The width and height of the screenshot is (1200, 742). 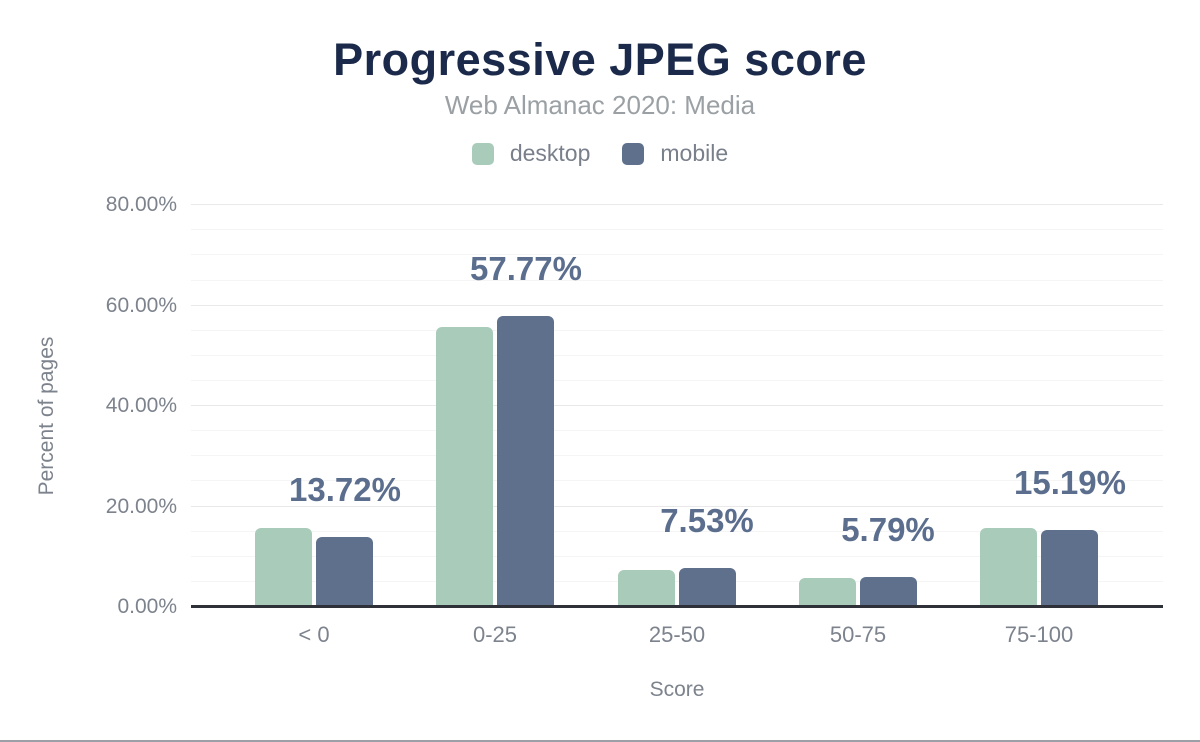 I want to click on x-tick-label: < 0, so click(x=314, y=634).